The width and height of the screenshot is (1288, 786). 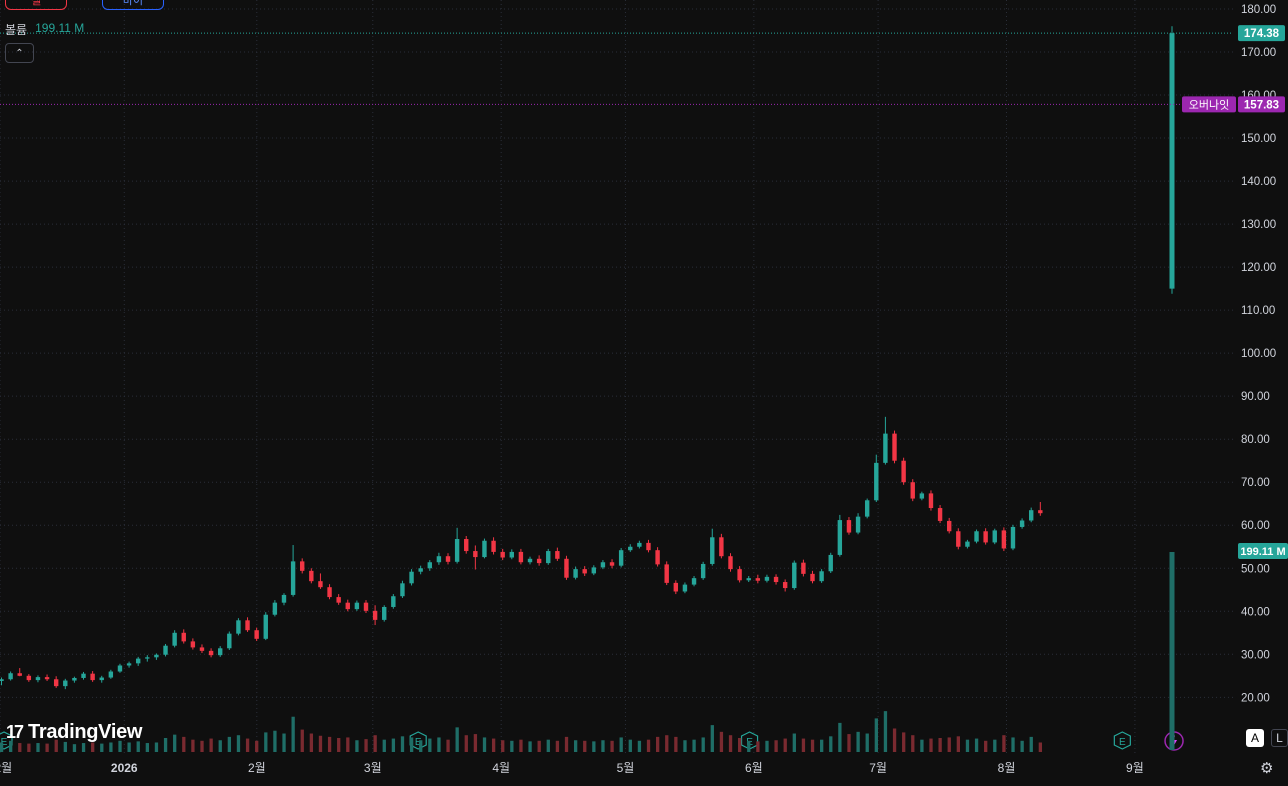 What do you see at coordinates (1258, 10) in the screenshot?
I see `price-tick-label: 180.00` at bounding box center [1258, 10].